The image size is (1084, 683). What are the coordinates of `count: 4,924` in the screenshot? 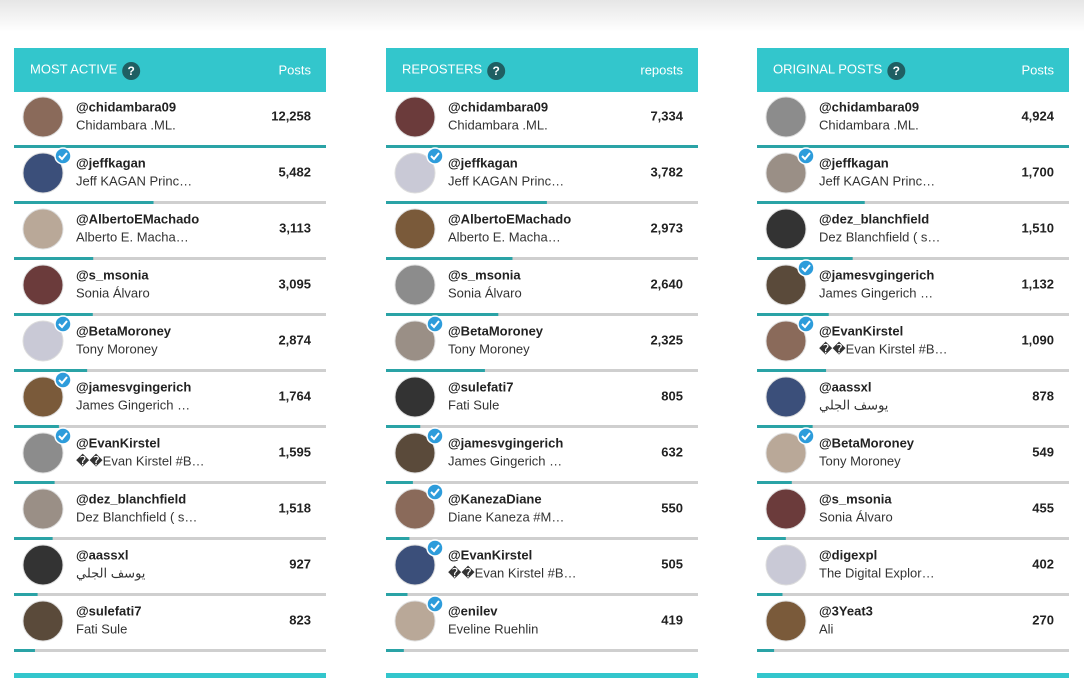 It's located at (1037, 115).